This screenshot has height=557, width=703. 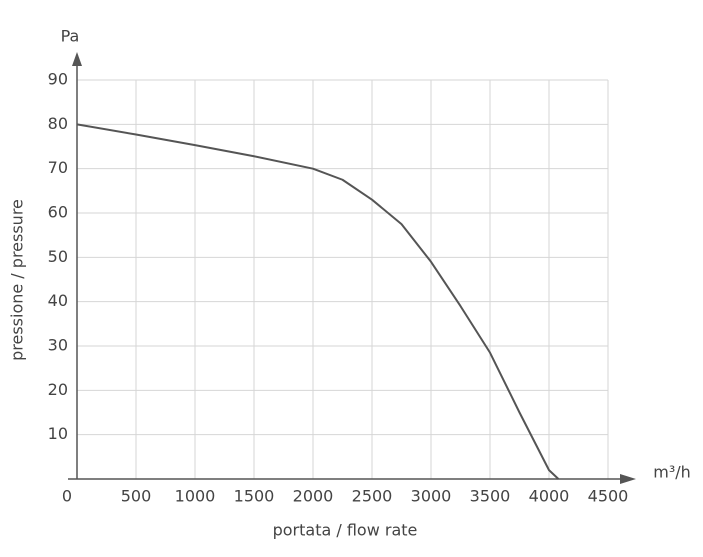 I want to click on x-tick-label: 4500, so click(x=608, y=496).